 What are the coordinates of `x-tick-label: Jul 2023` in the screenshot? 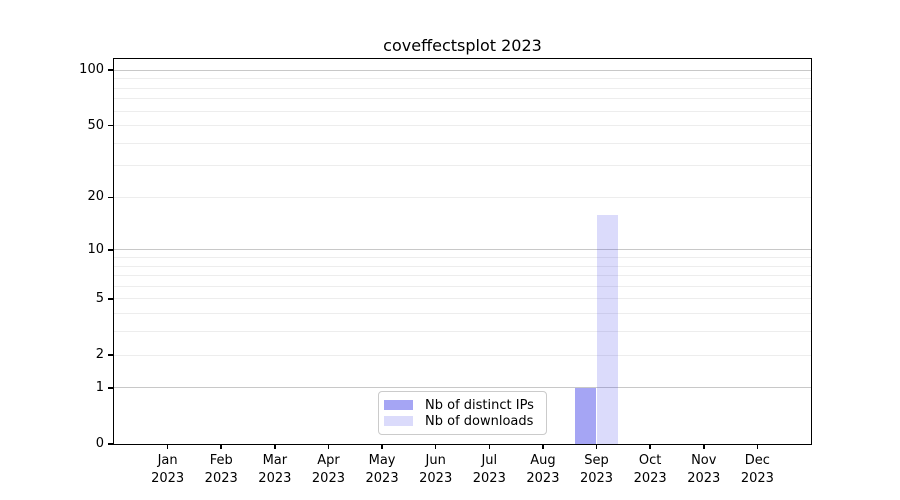 It's located at (489, 470).